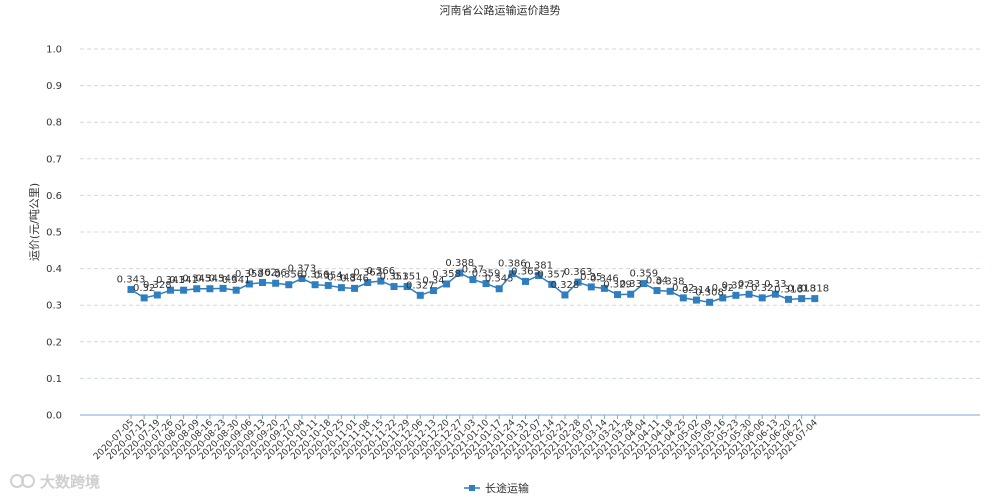  What do you see at coordinates (736, 285) in the screenshot?
I see `data-label: 0.327` at bounding box center [736, 285].